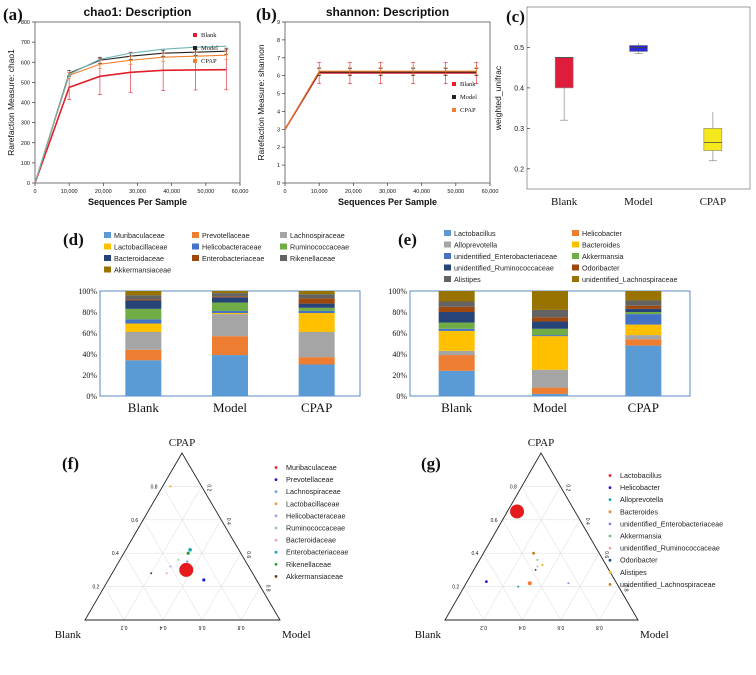 This screenshot has width=756, height=675. I want to click on legend-label: Enterobacteriaceae, so click(233, 258).